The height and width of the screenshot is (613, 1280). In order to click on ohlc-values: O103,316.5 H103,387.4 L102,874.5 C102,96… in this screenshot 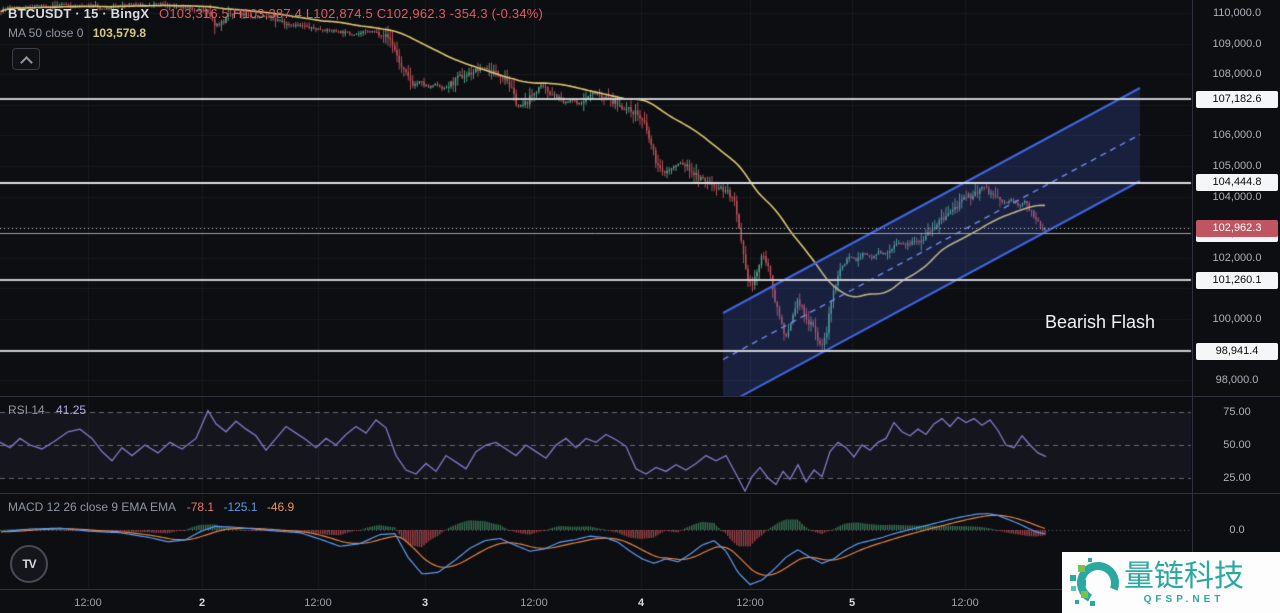, I will do `click(351, 13)`.